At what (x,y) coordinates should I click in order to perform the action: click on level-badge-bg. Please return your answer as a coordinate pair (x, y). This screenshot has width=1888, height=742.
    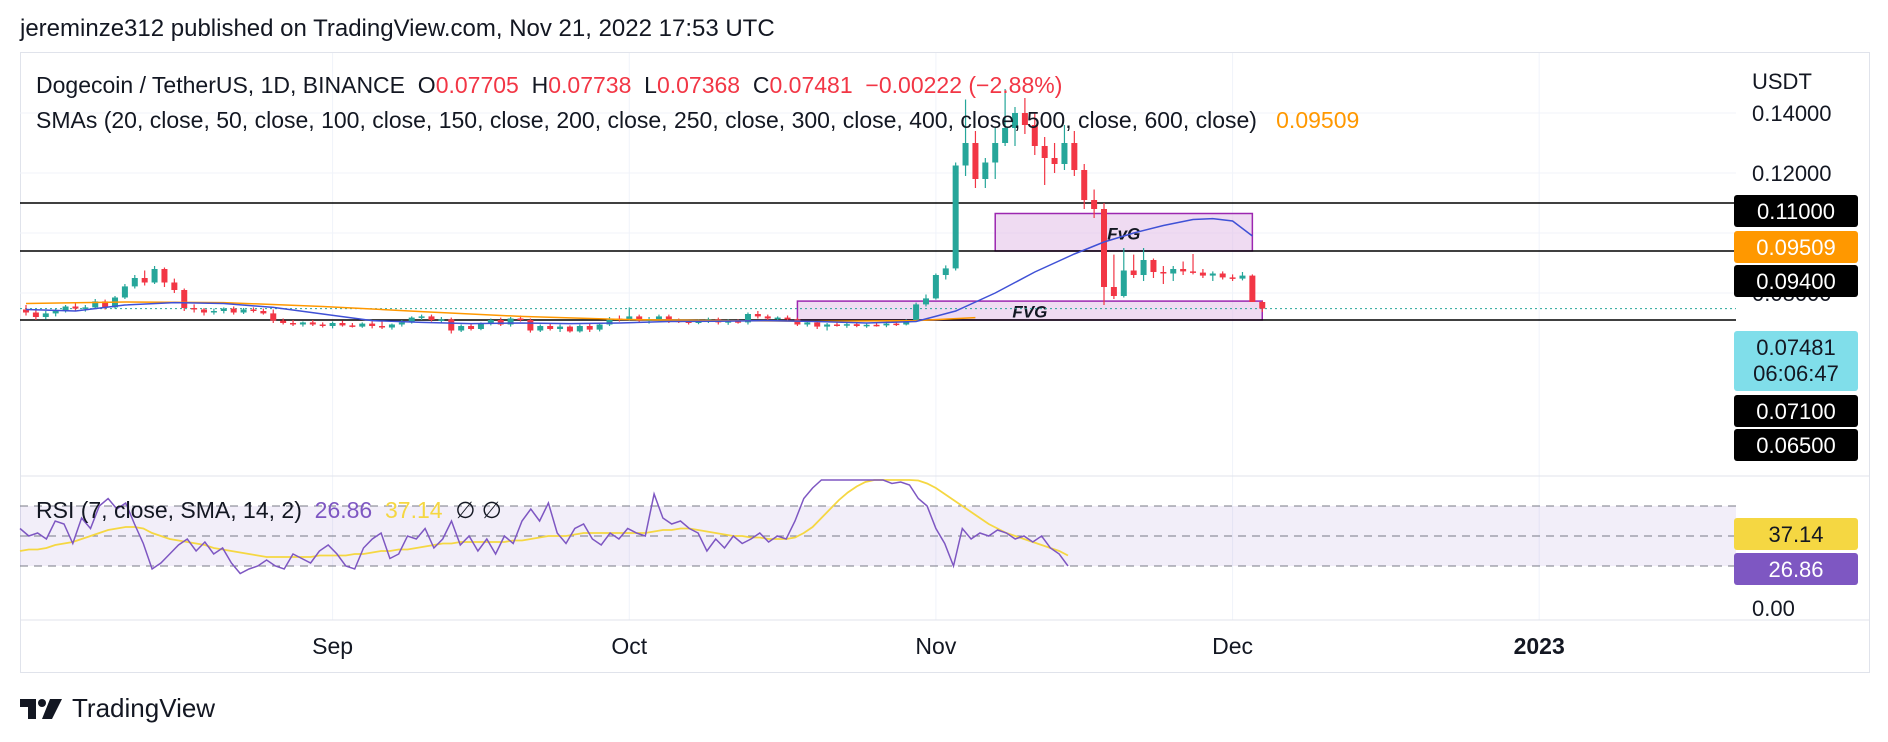
    Looking at the image, I should click on (1796, 445).